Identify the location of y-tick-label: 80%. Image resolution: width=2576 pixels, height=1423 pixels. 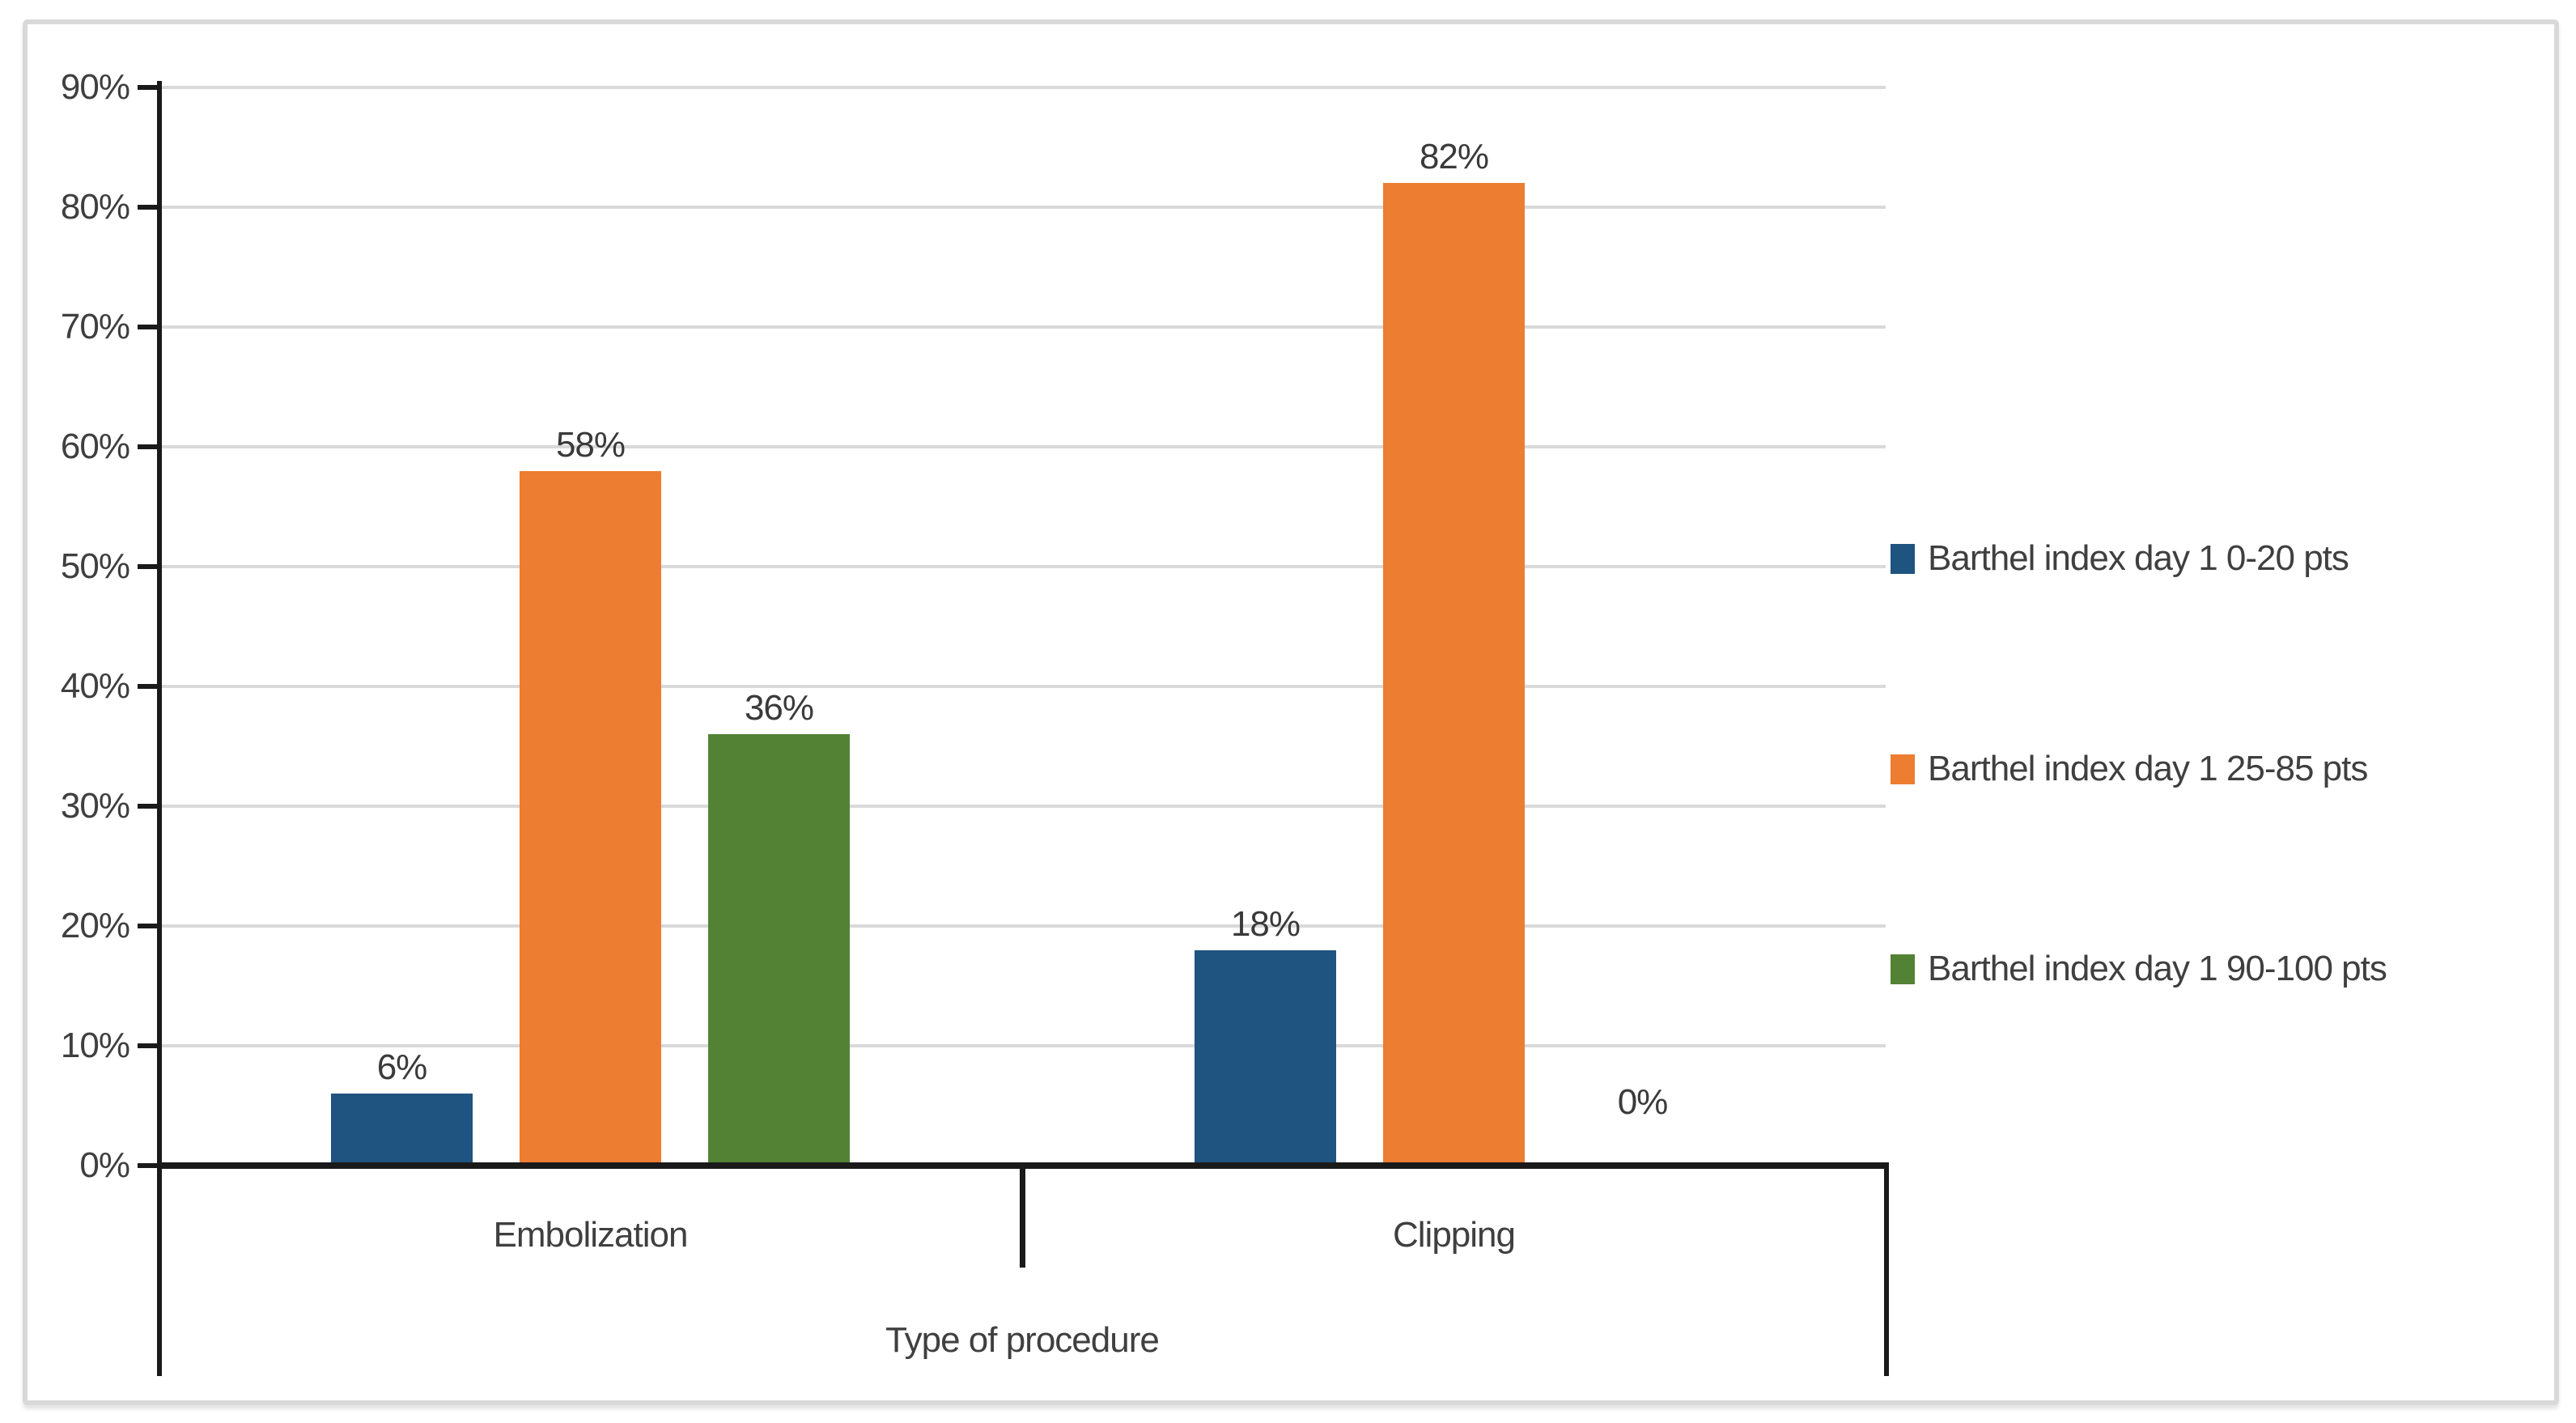
(95, 207).